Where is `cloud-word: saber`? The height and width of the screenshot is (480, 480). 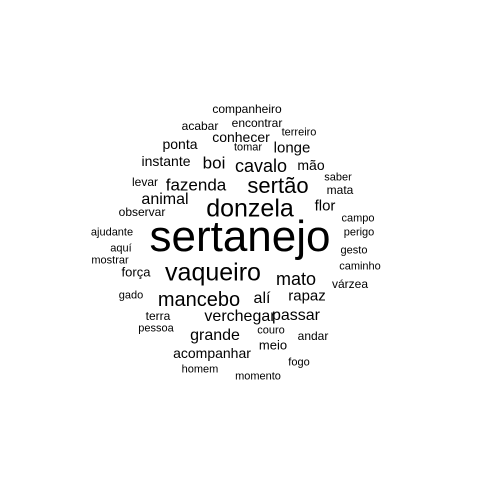 cloud-word: saber is located at coordinates (338, 177).